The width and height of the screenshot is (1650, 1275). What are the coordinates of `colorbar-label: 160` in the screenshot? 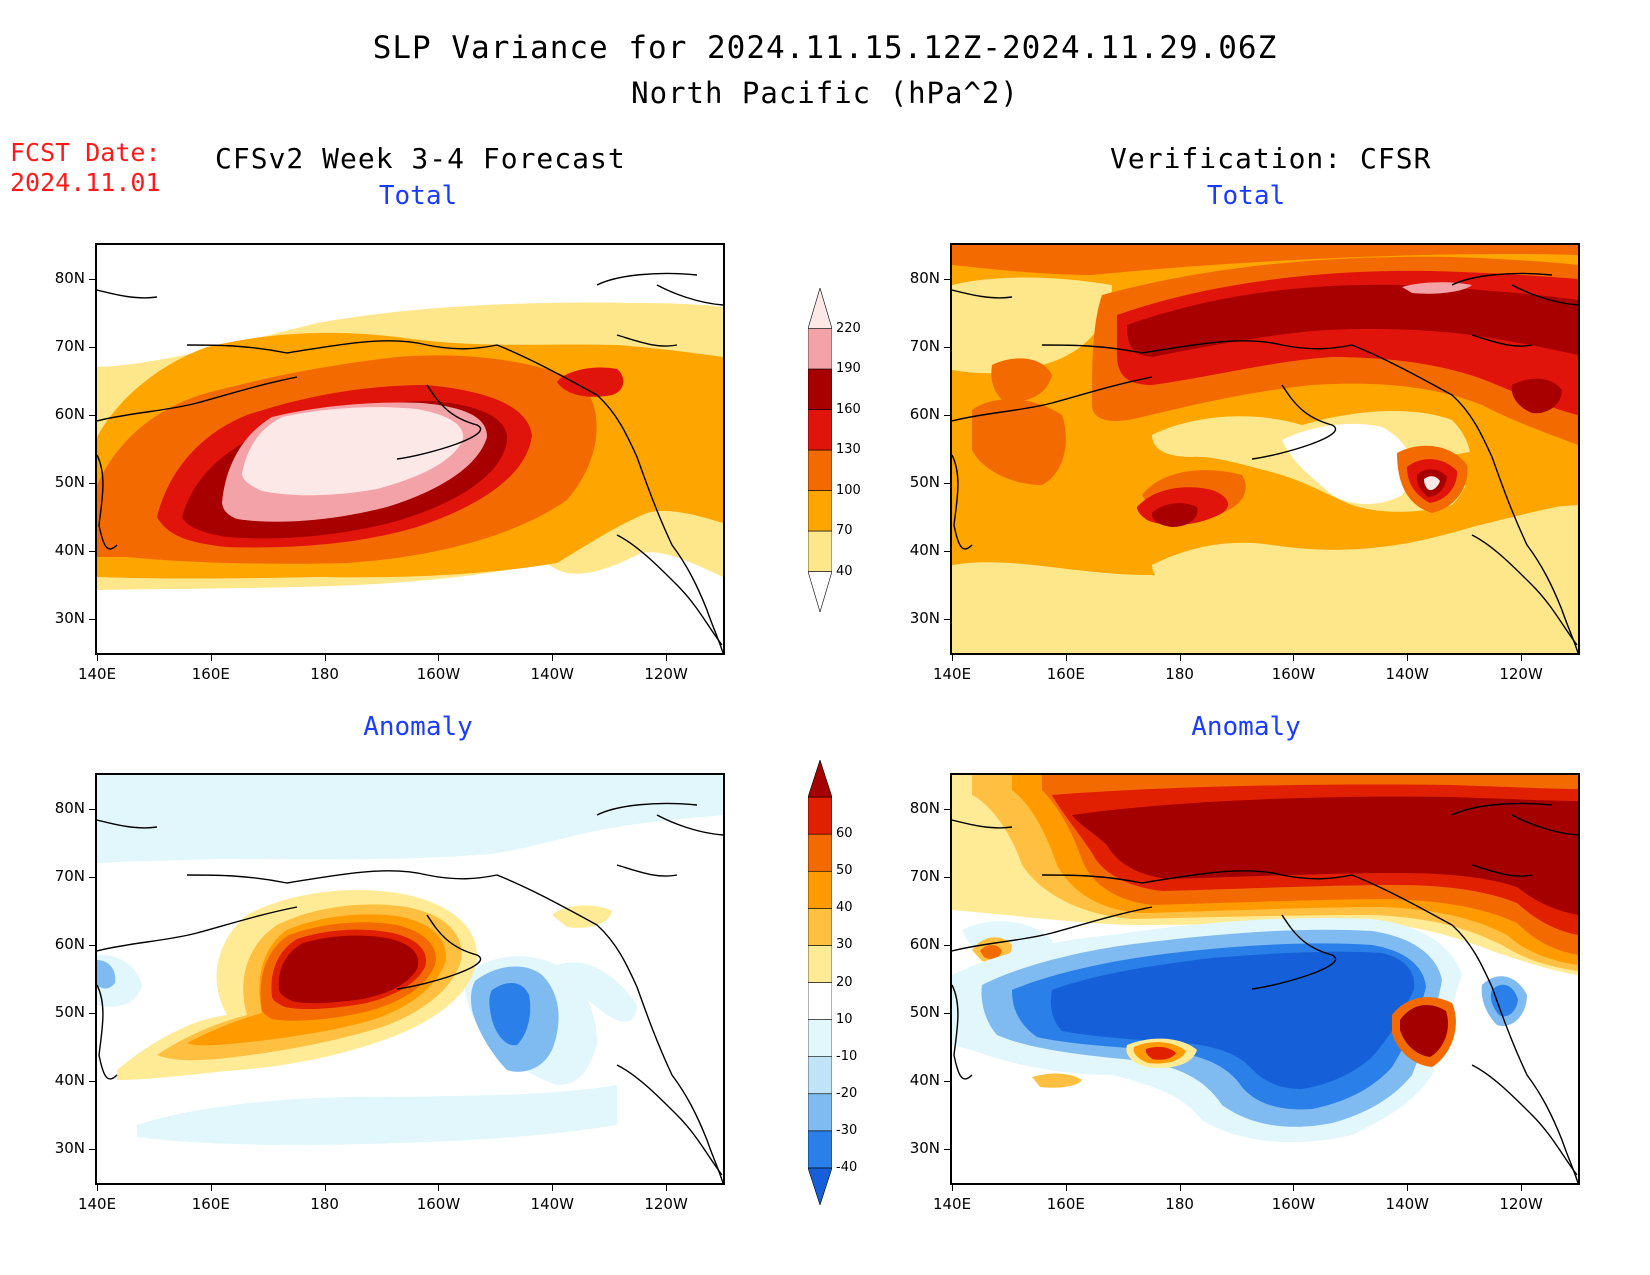 It's located at (848, 409).